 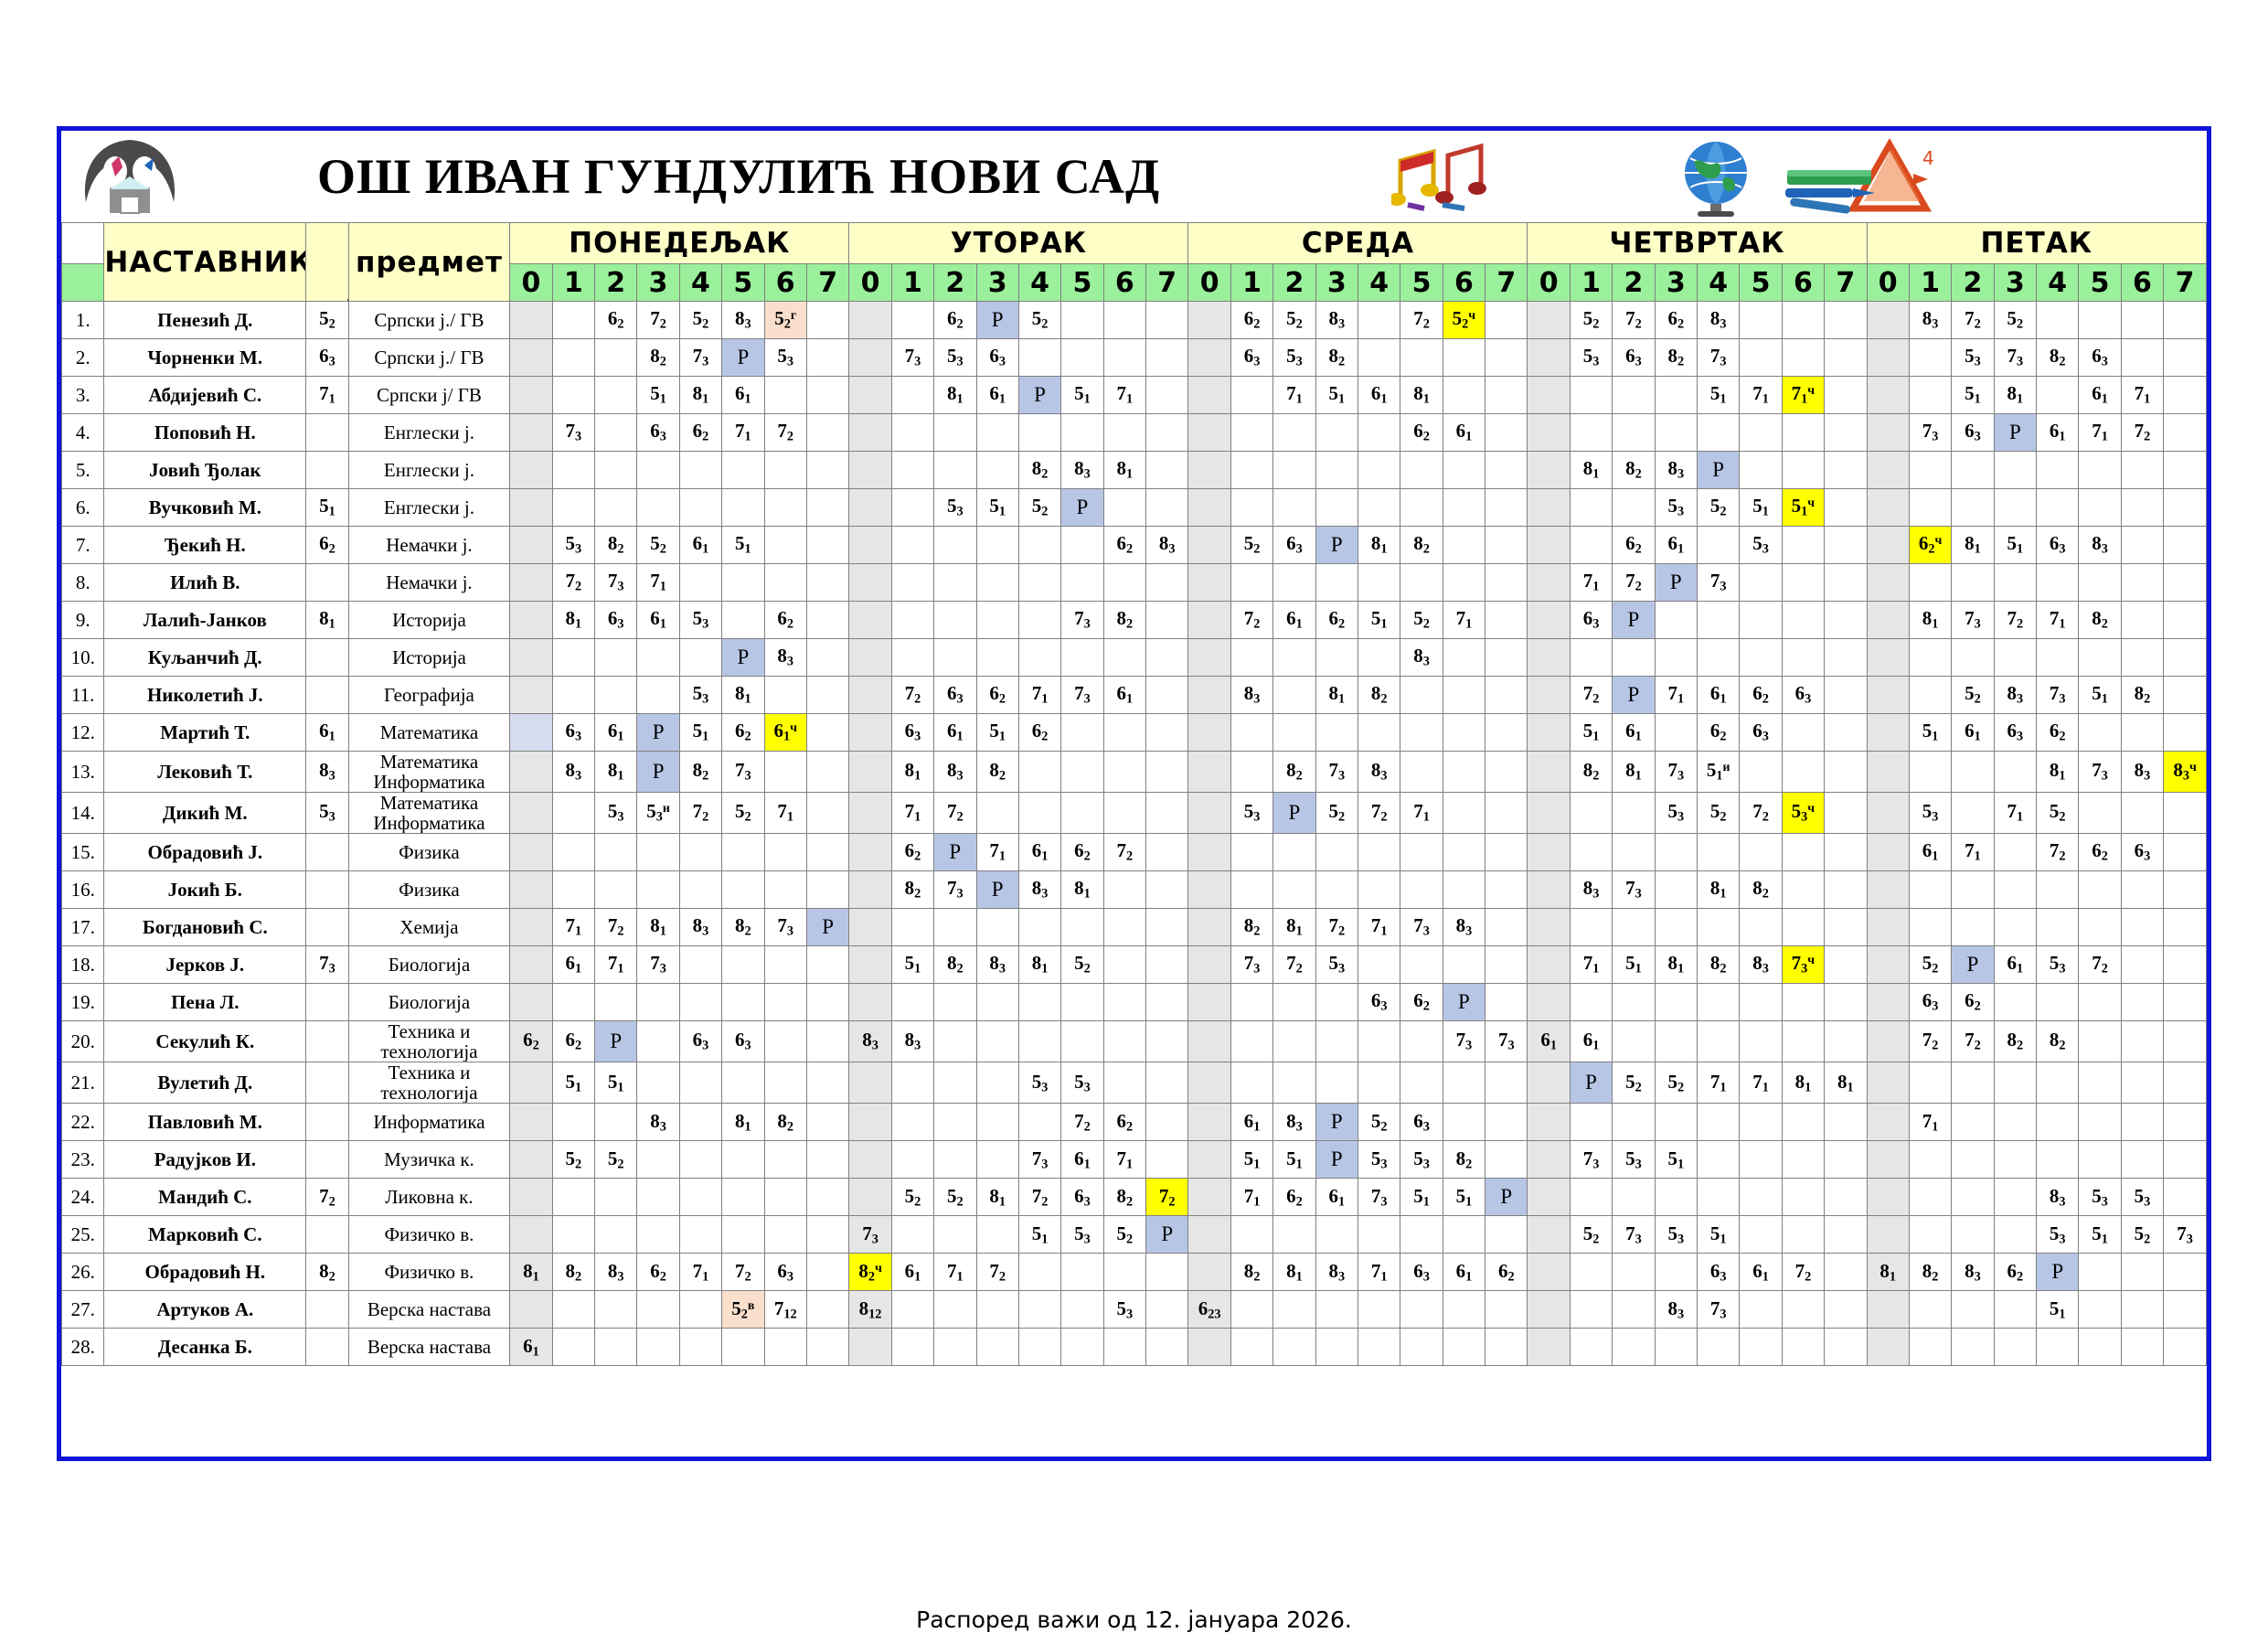 What do you see at coordinates (700, 772) in the screenshot?
I see `slot-mon-4: 82` at bounding box center [700, 772].